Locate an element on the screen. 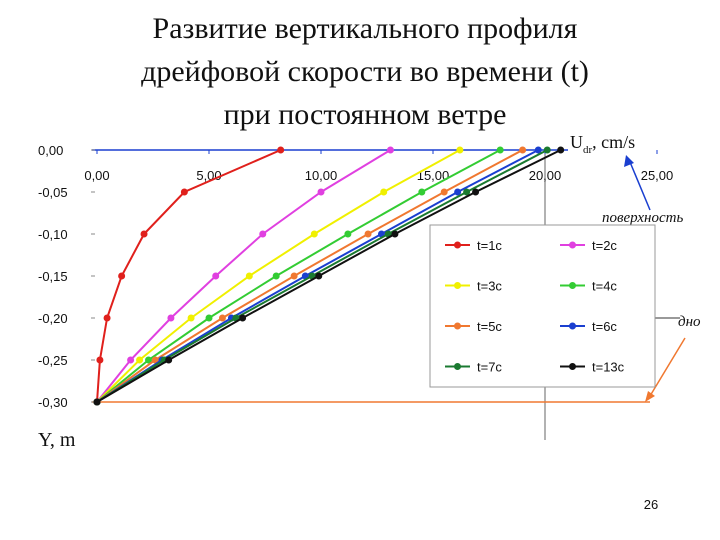 The width and height of the screenshot is (720, 540). y-tick-label: 0,00 is located at coordinates (50, 150).